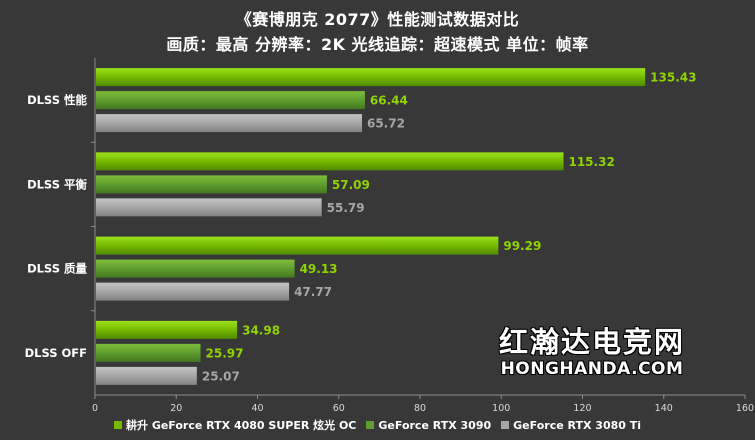  What do you see at coordinates (319, 269) in the screenshot?
I see `data-label: 49.13` at bounding box center [319, 269].